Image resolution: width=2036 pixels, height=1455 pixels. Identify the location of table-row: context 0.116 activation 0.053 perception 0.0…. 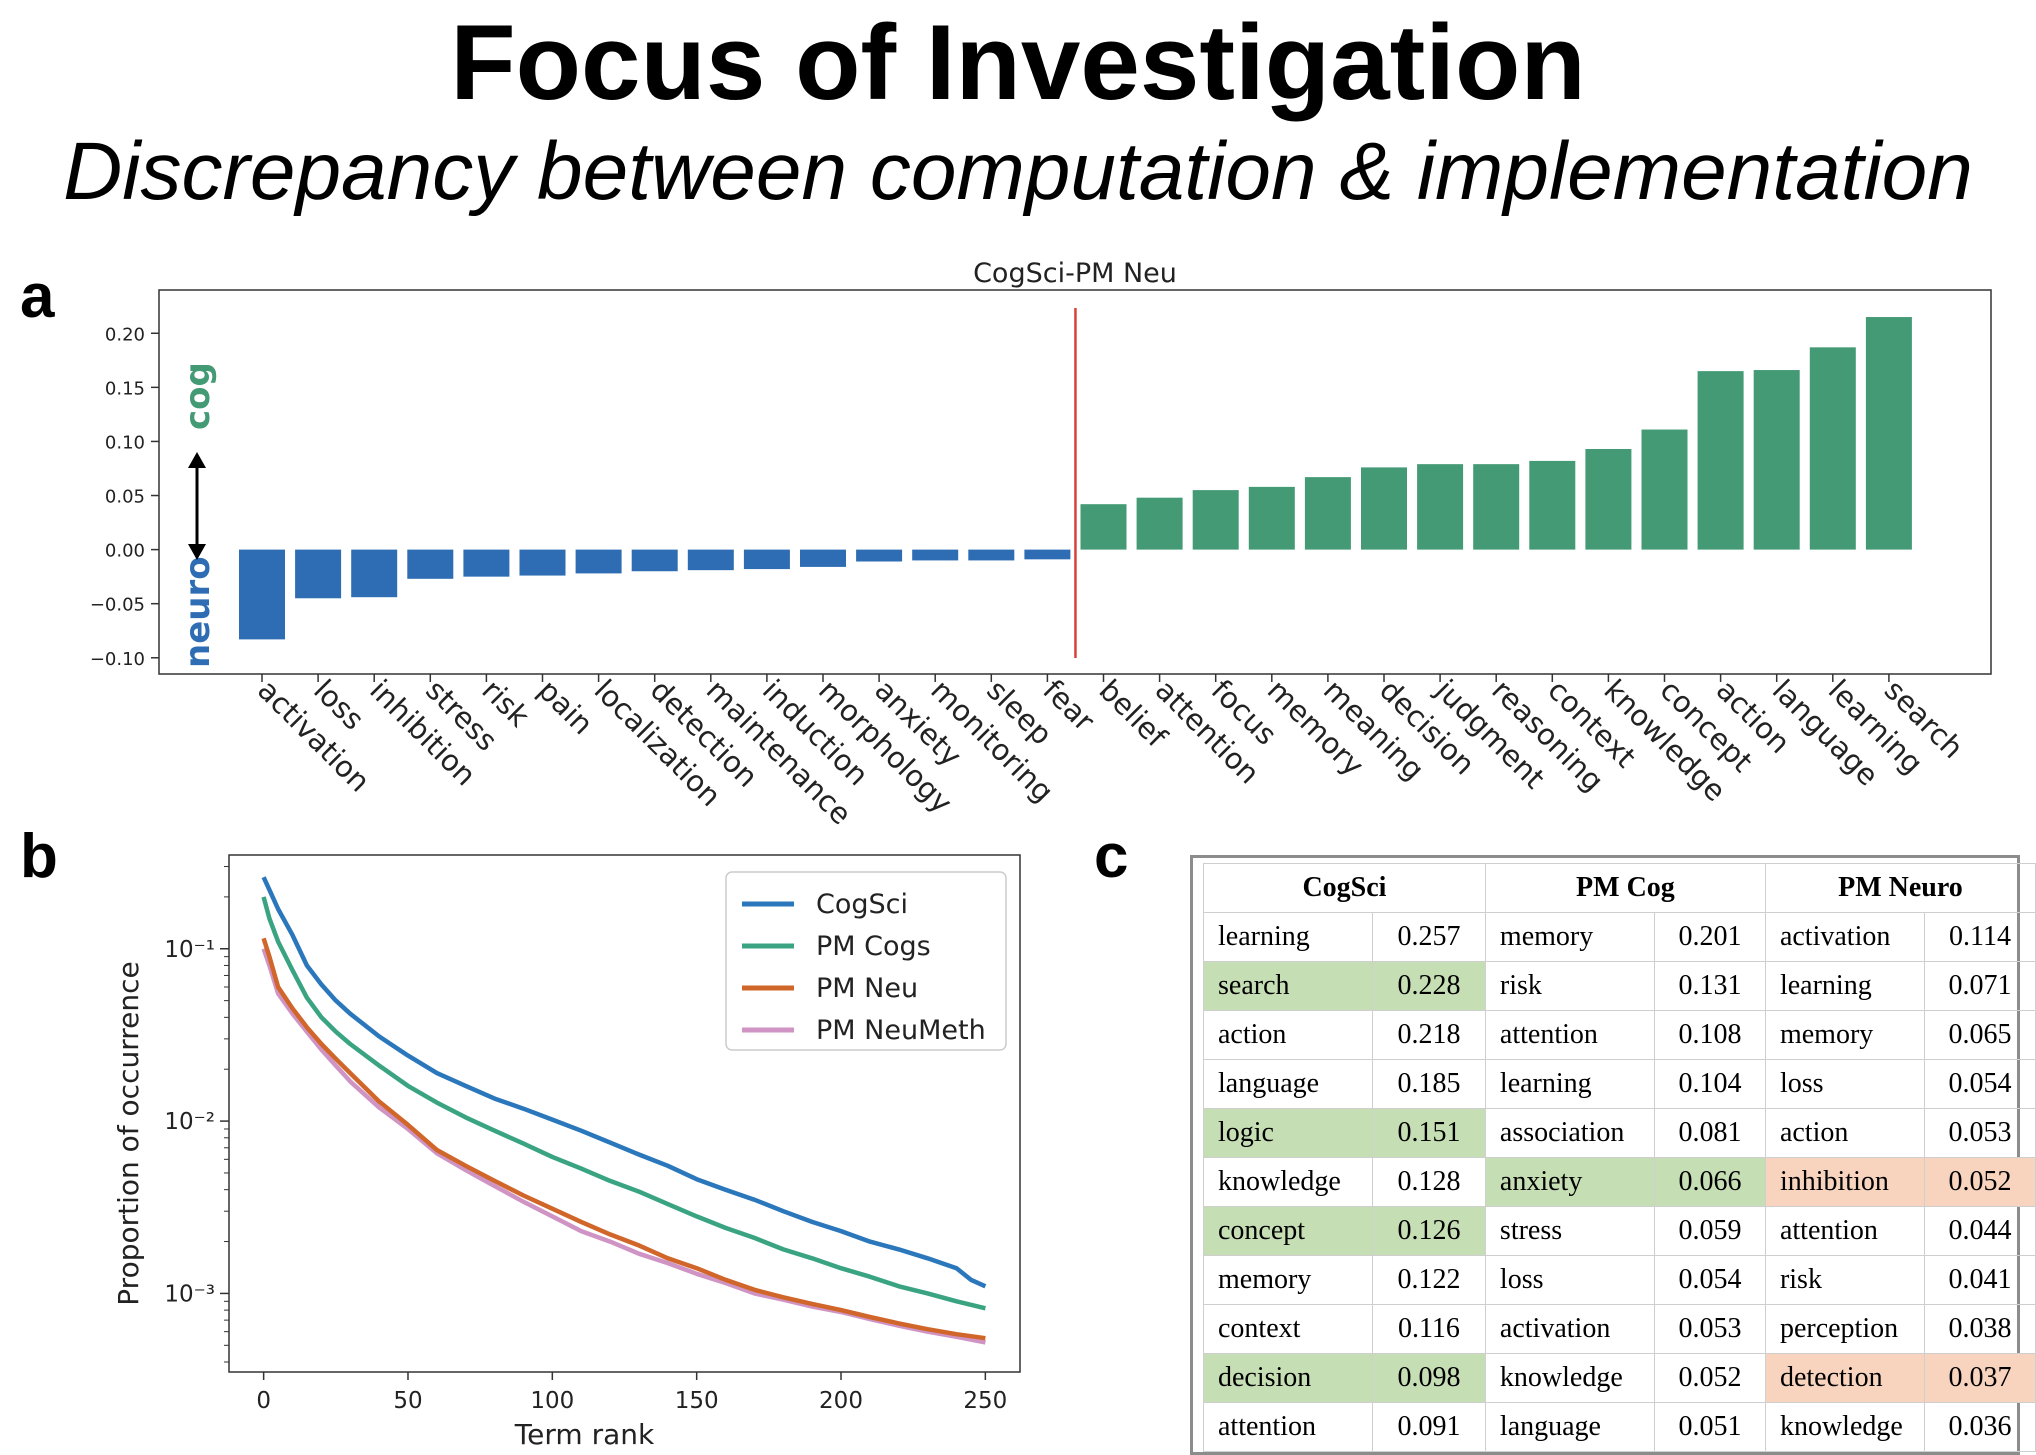
(1619, 1329).